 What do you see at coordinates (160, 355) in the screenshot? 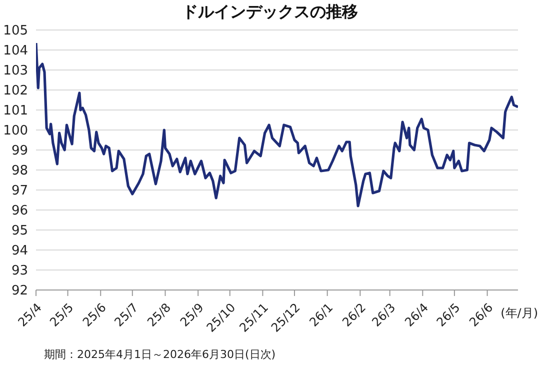
I see `text: 期間：2025年4月1日～2026年6月30日(日次)` at bounding box center [160, 355].